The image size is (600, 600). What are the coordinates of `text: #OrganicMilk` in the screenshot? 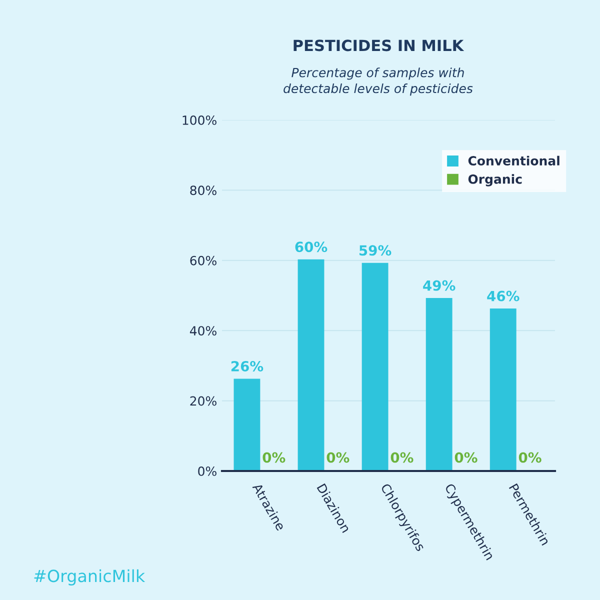 It's located at (90, 577).